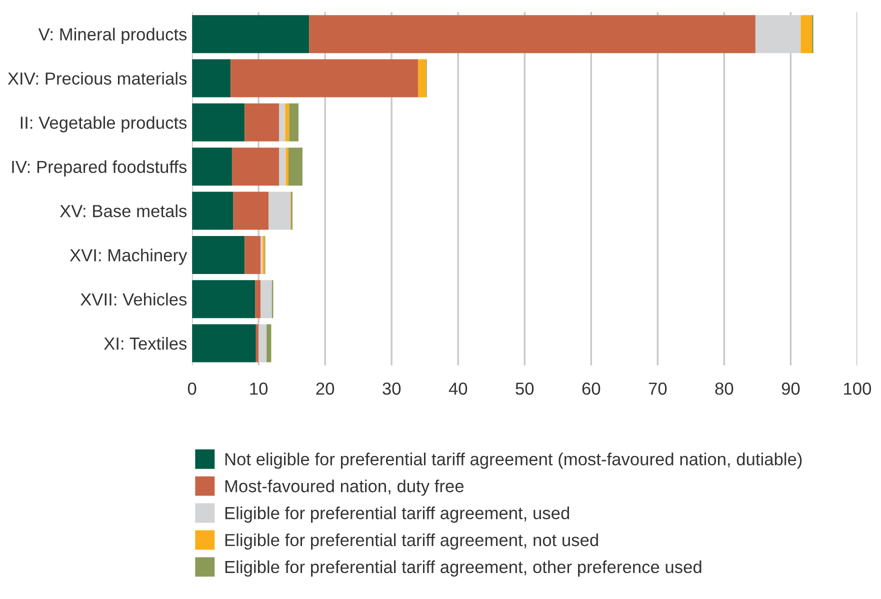  I want to click on x-tick-label: 0, so click(192, 388).